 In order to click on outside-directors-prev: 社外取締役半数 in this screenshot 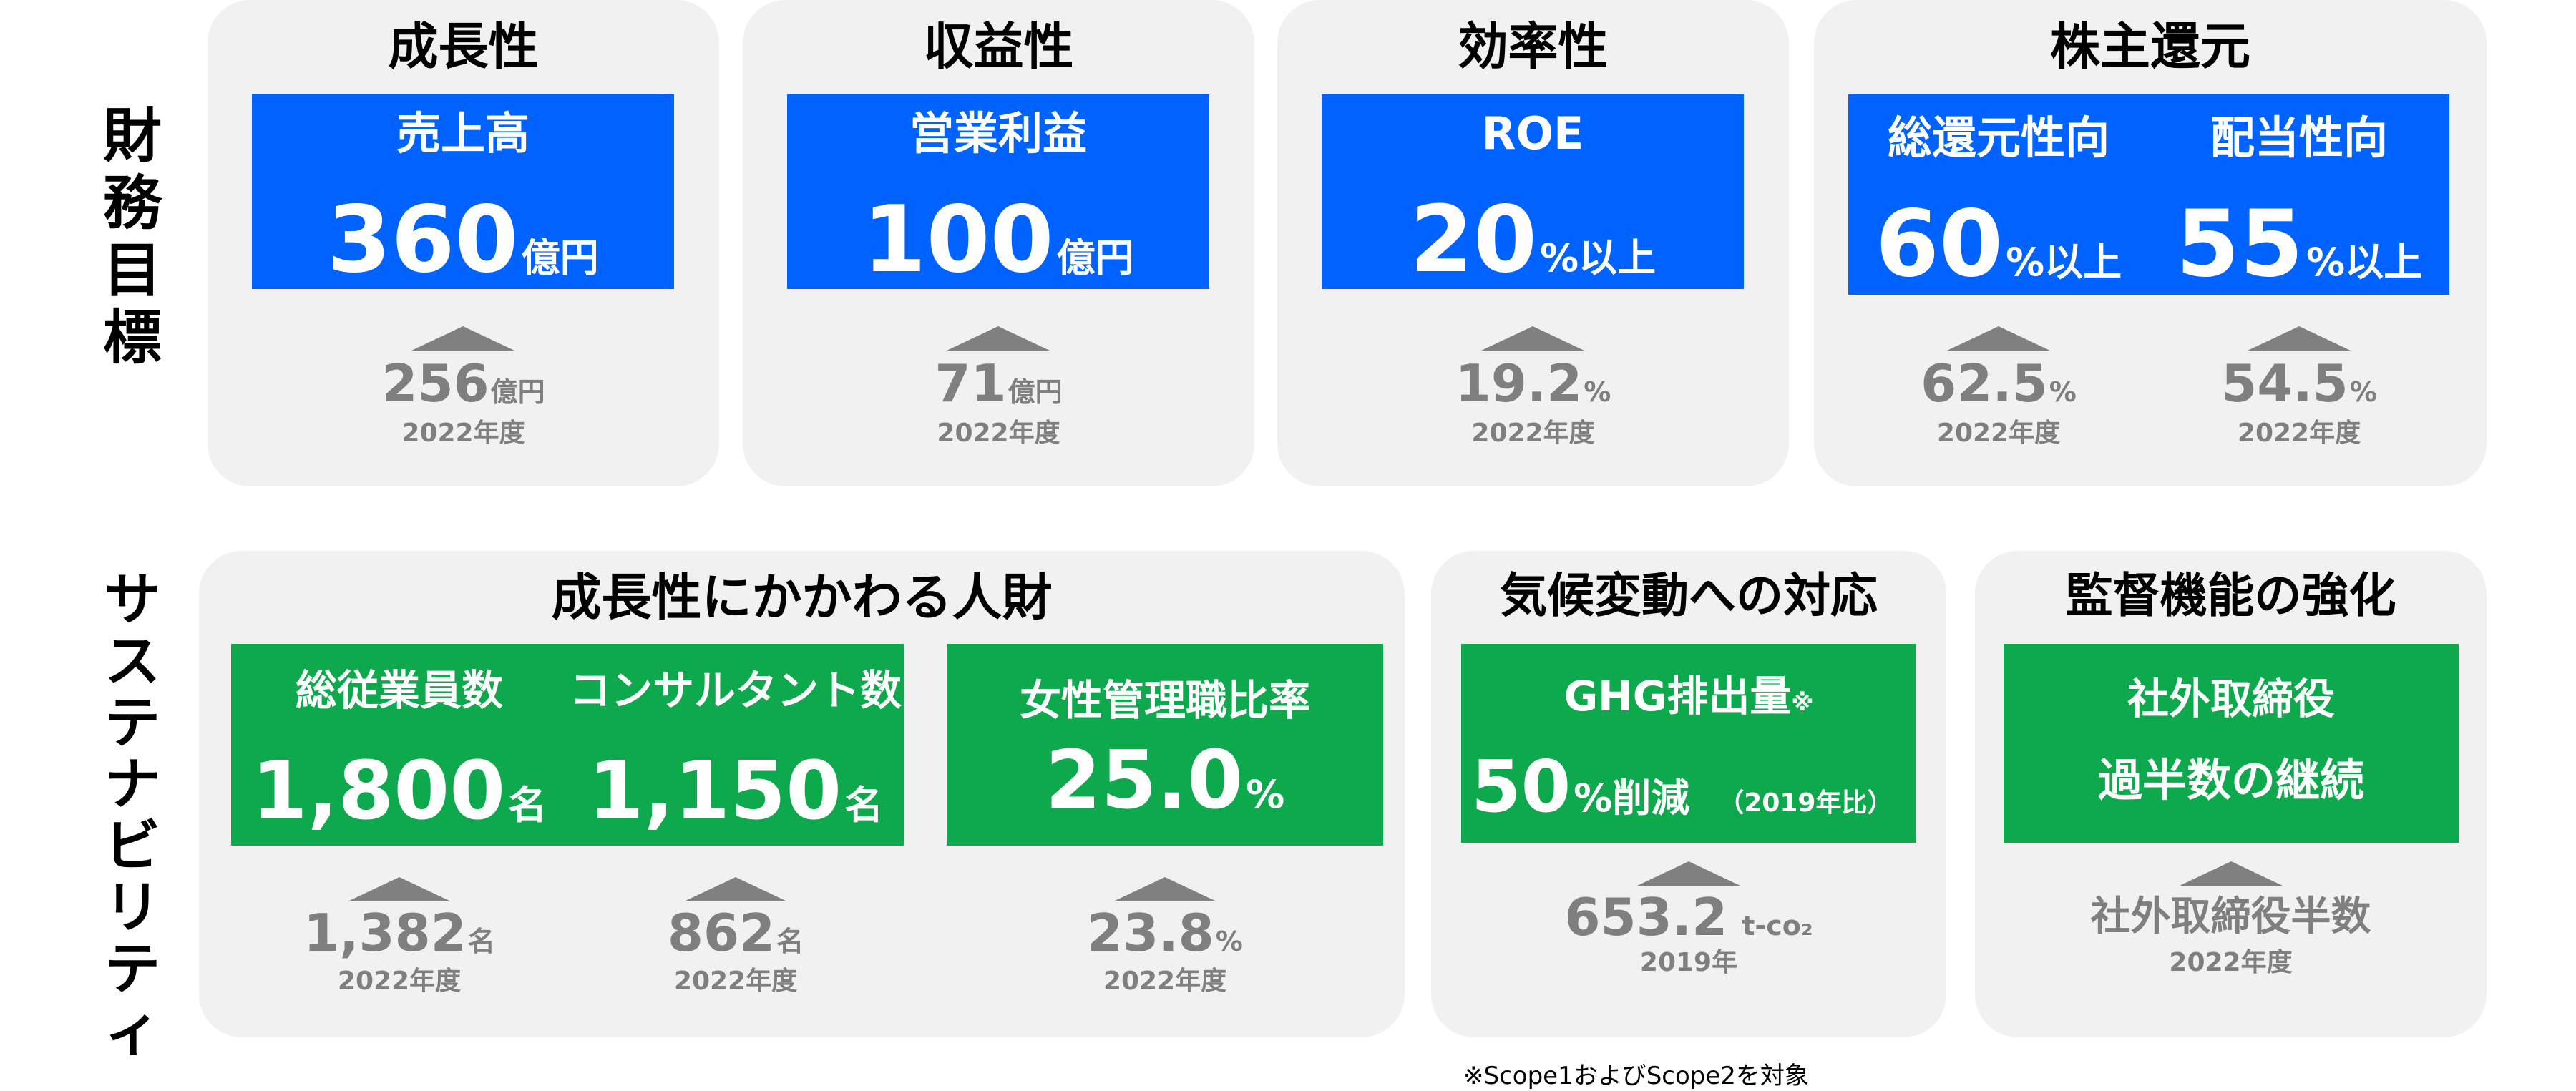, I will do `click(2230, 917)`.